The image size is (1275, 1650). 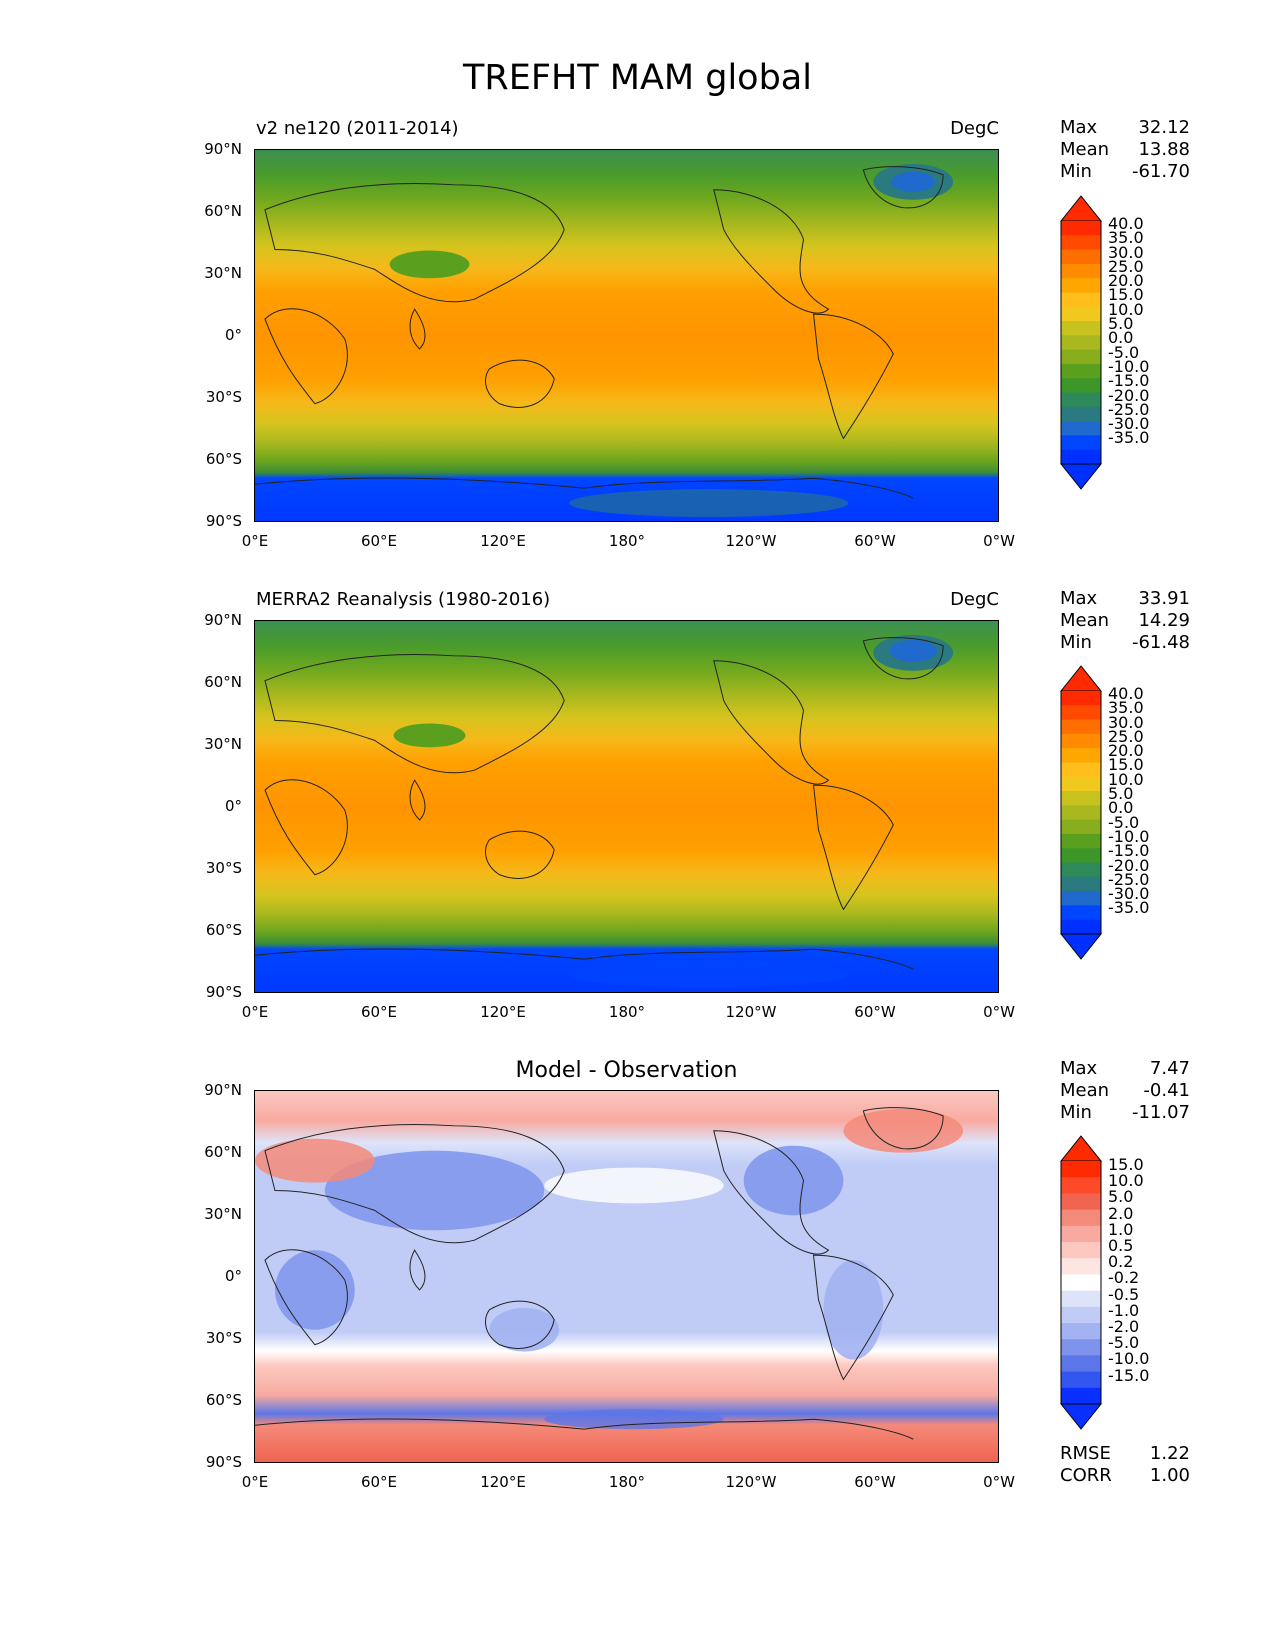 What do you see at coordinates (626, 1276) in the screenshot?
I see `map-diff` at bounding box center [626, 1276].